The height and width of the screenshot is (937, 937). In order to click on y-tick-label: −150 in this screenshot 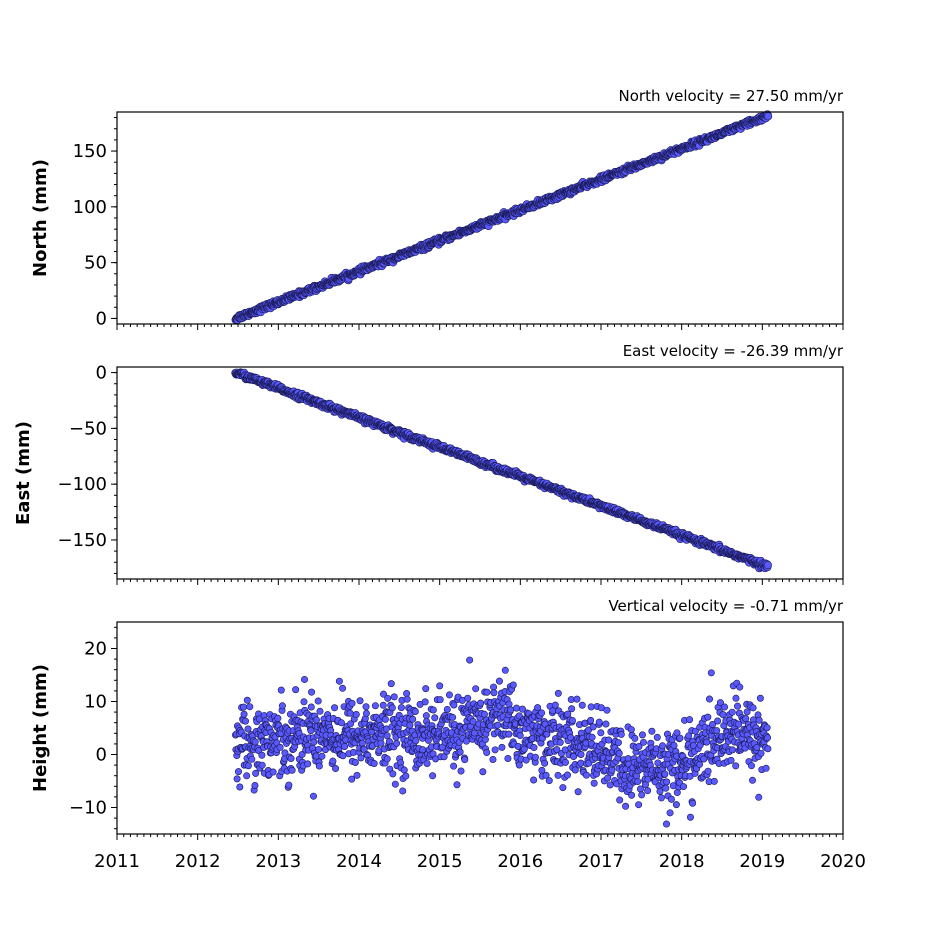, I will do `click(82, 540)`.